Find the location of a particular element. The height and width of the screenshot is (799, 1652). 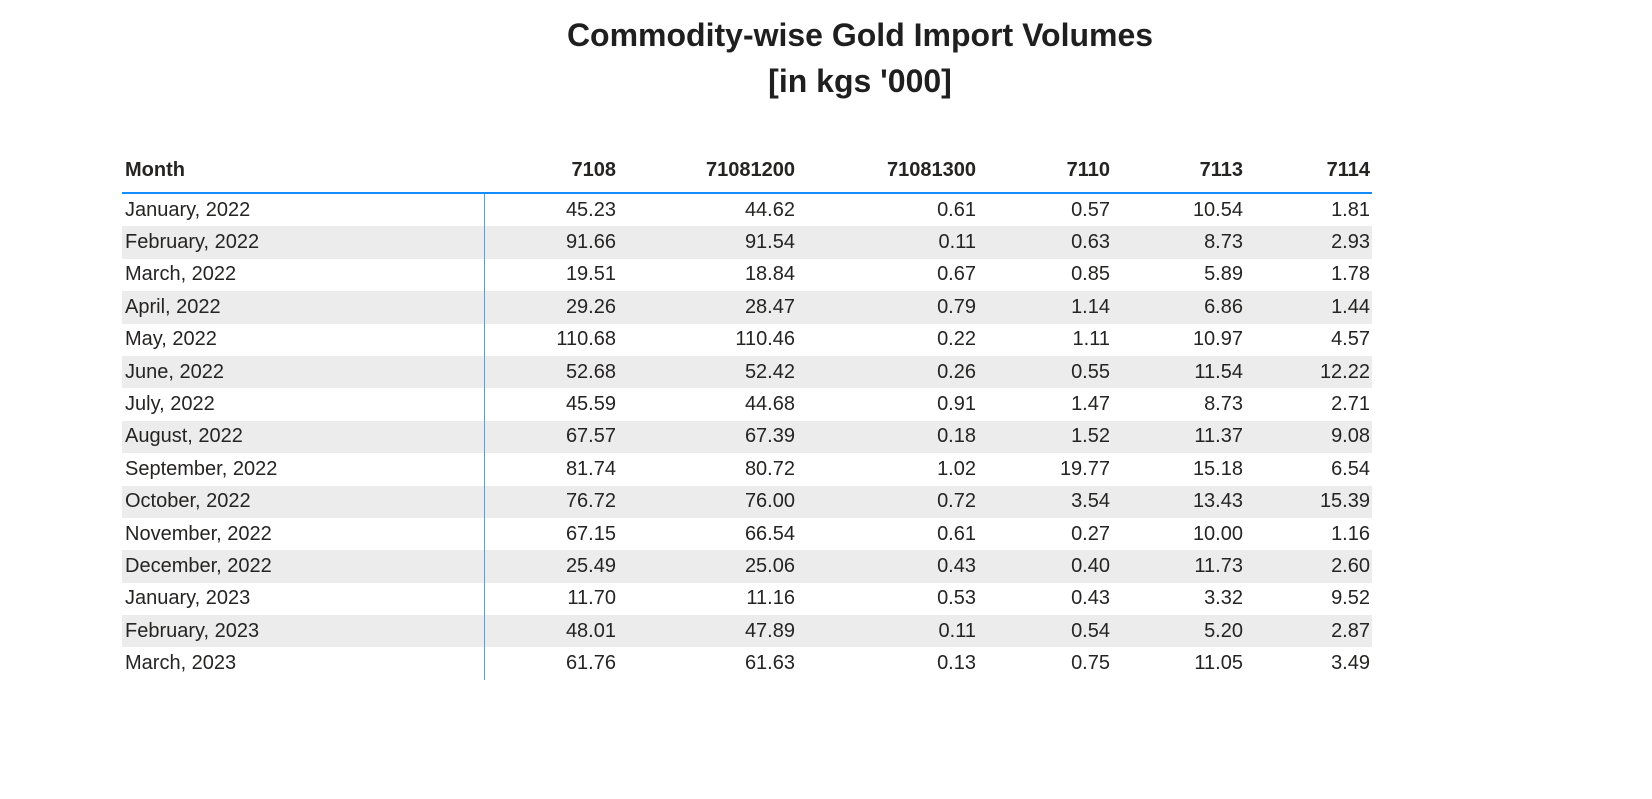

value-cell: 67.15 is located at coordinates (590, 533).